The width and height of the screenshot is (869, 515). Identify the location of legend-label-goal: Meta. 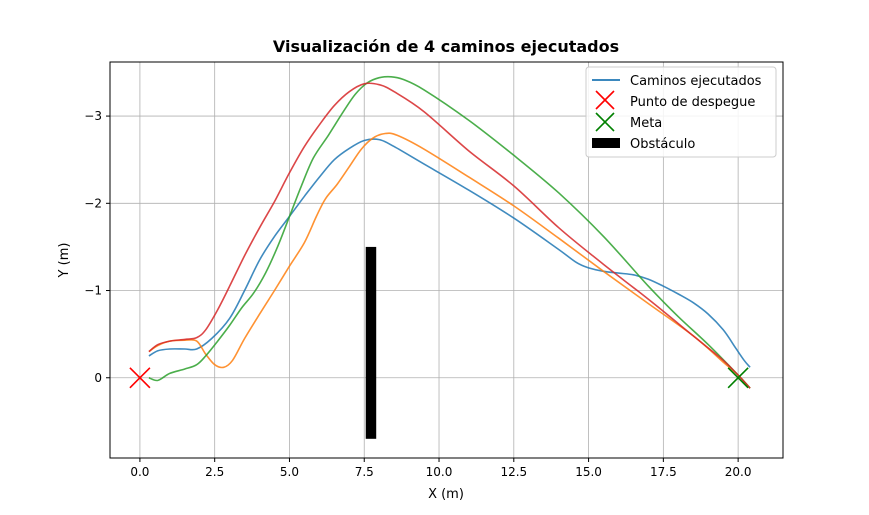
(646, 123).